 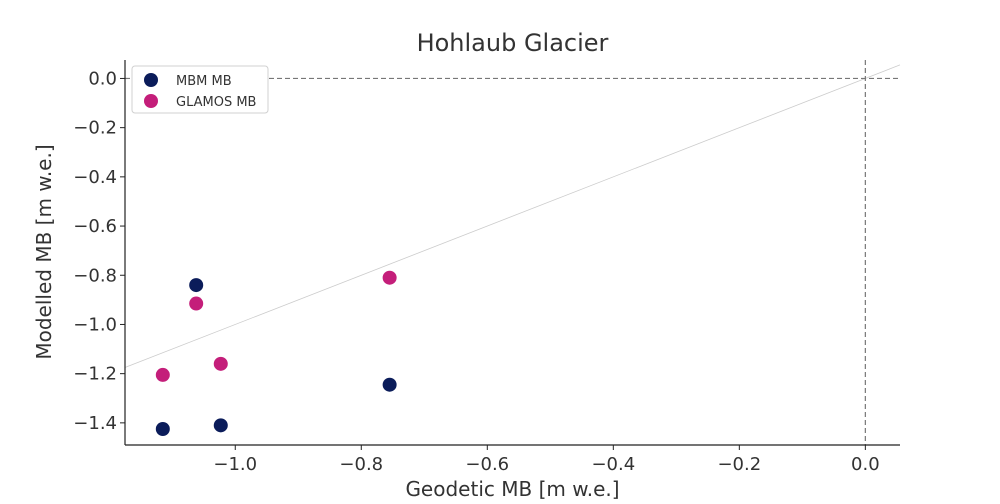 What do you see at coordinates (99, 251) in the screenshot?
I see `y-axis-ticks: 0.0 −0.2 −0.4 −0.6 −0.8 −1.0 −1.2 −1.4` at bounding box center [99, 251].